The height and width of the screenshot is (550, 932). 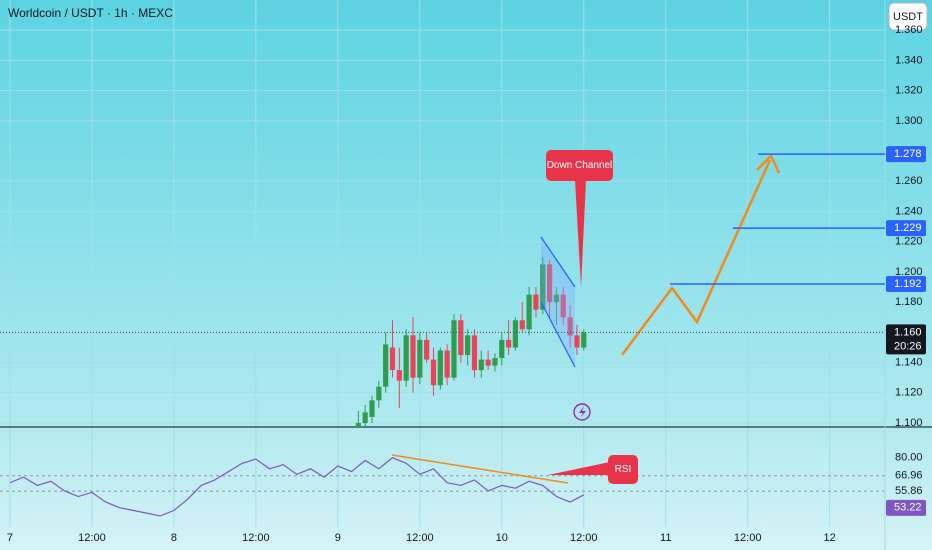 I want to click on y-tick-label: 1.300, so click(x=909, y=121).